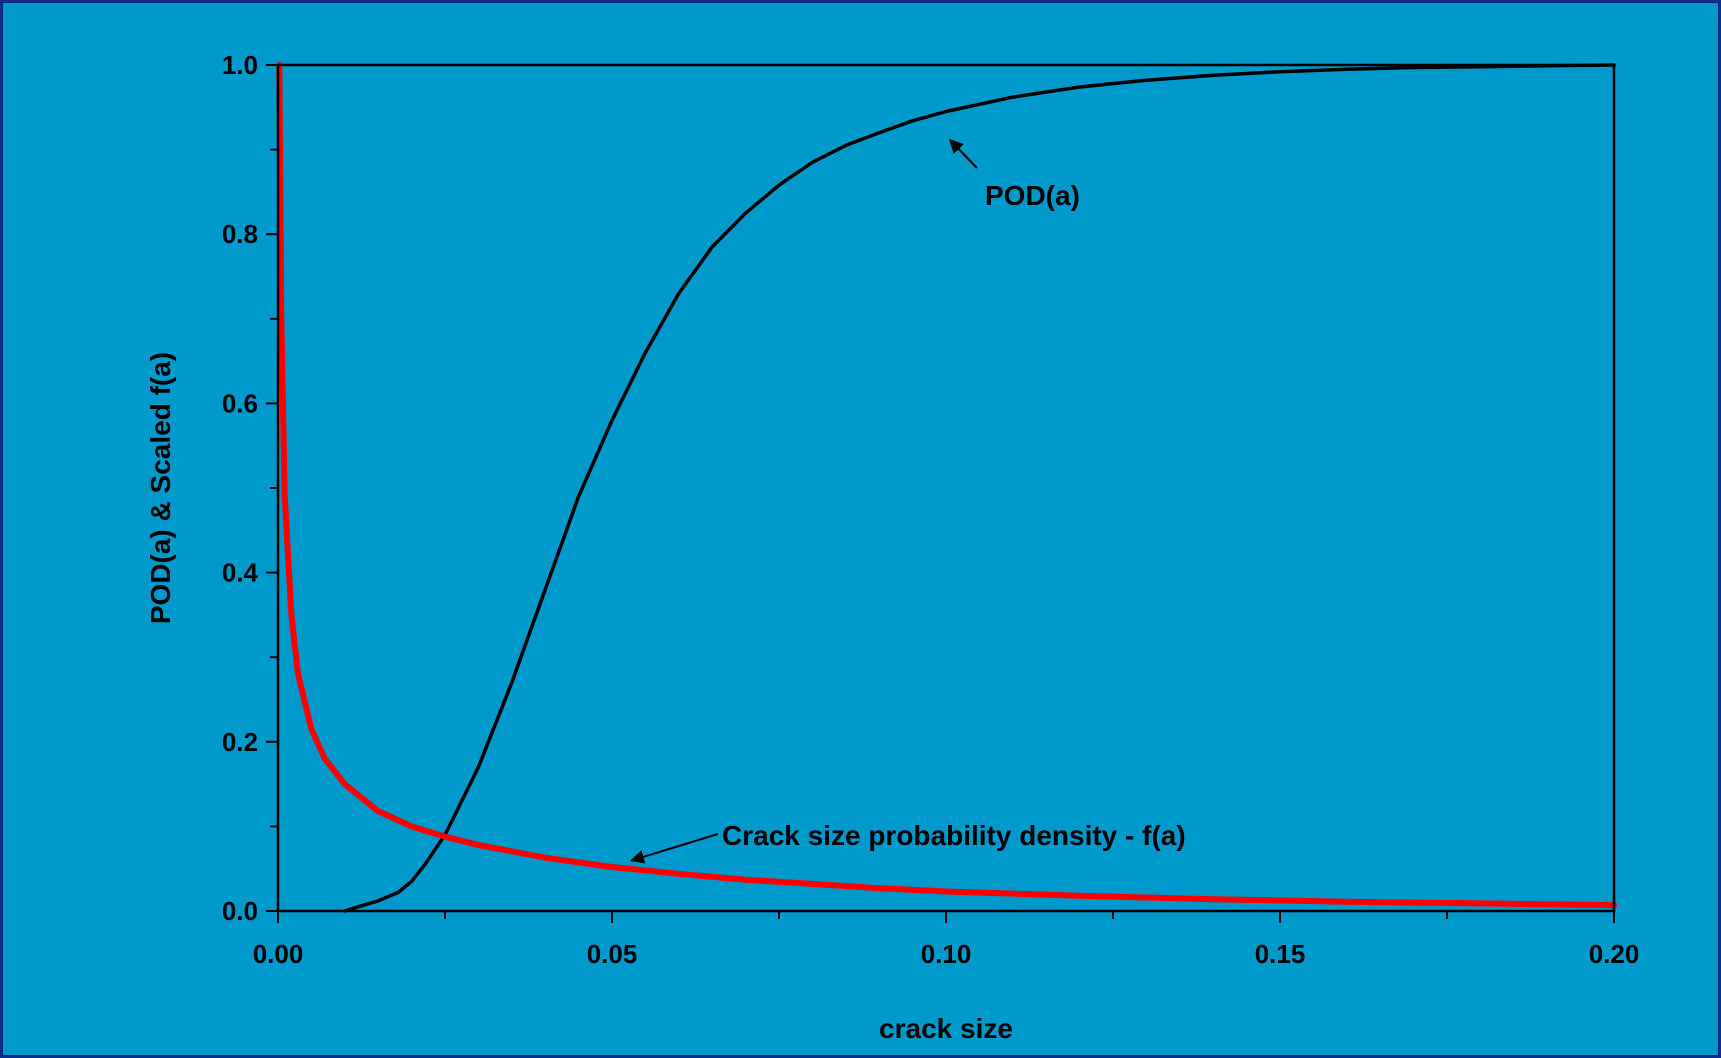 Image resolution: width=1721 pixels, height=1058 pixels. Describe the element at coordinates (240, 573) in the screenshot. I see `y-tick-label: 0.4` at that location.